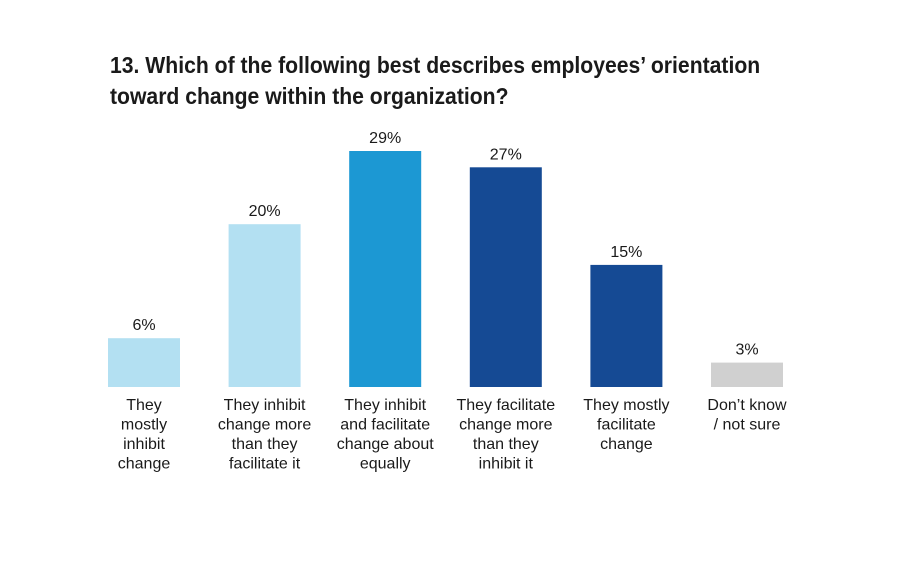  What do you see at coordinates (143, 325) in the screenshot?
I see `value-label-0: 6%` at bounding box center [143, 325].